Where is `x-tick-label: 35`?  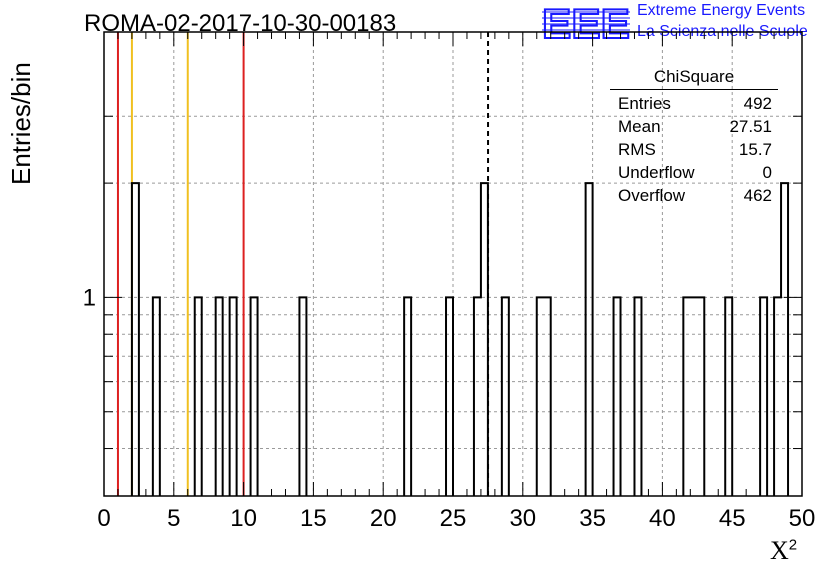 x-tick-label: 35 is located at coordinates (592, 518).